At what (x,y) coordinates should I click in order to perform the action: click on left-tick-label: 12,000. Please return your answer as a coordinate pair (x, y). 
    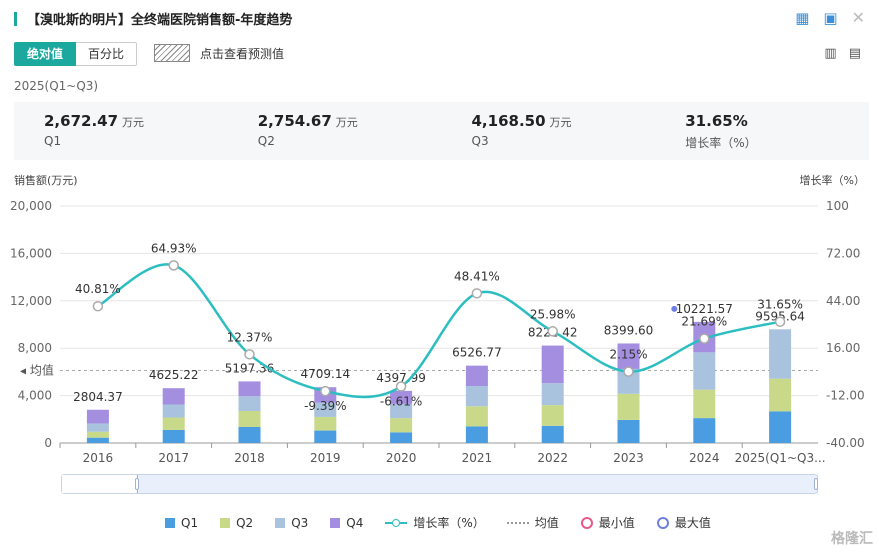
    Looking at the image, I should click on (31, 301).